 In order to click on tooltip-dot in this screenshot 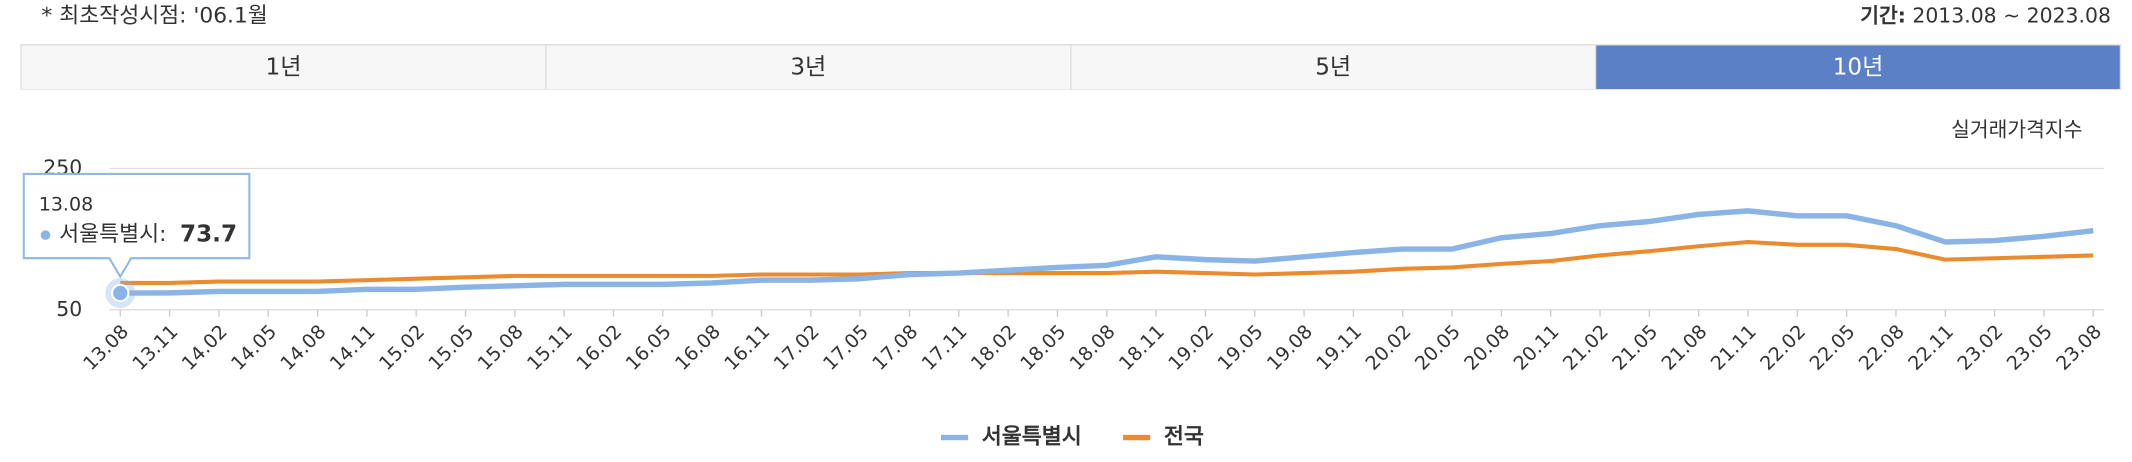, I will do `click(45, 235)`.